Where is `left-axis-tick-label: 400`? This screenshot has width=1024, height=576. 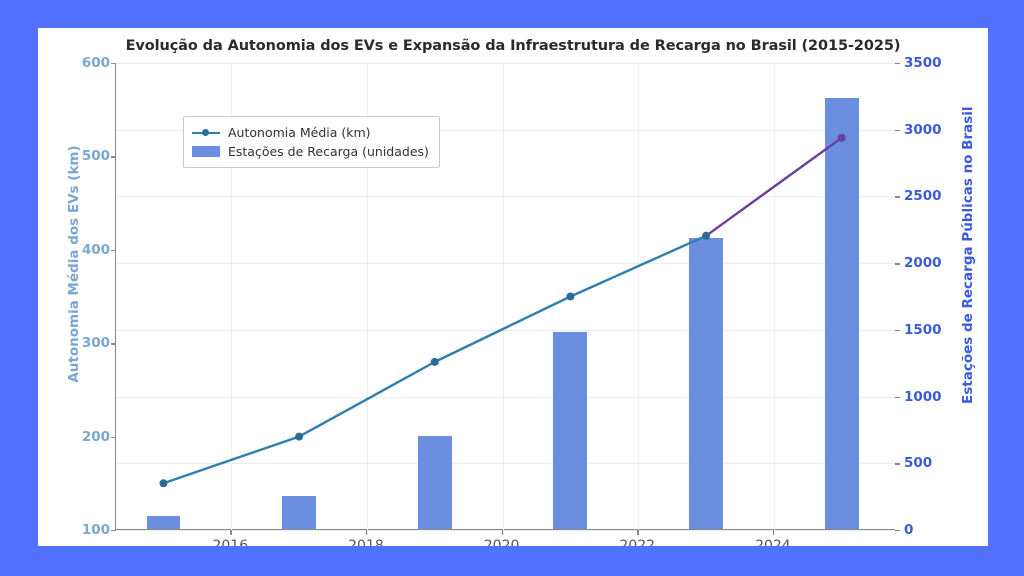 left-axis-tick-label: 400 is located at coordinates (95, 249).